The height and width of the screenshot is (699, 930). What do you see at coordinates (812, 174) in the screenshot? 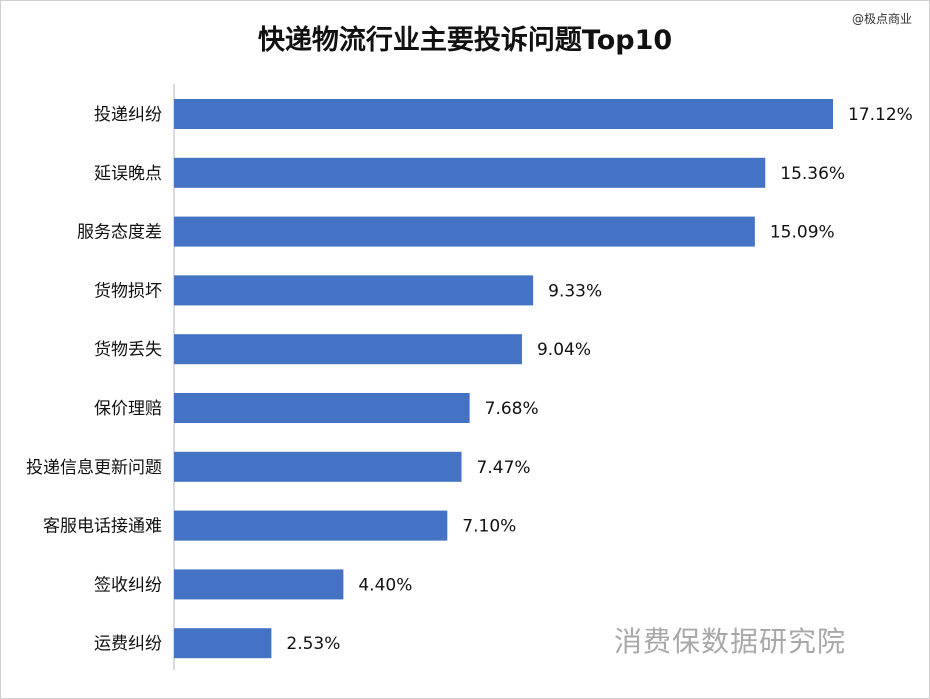
I see `value-label-2: 15.36%` at bounding box center [812, 174].